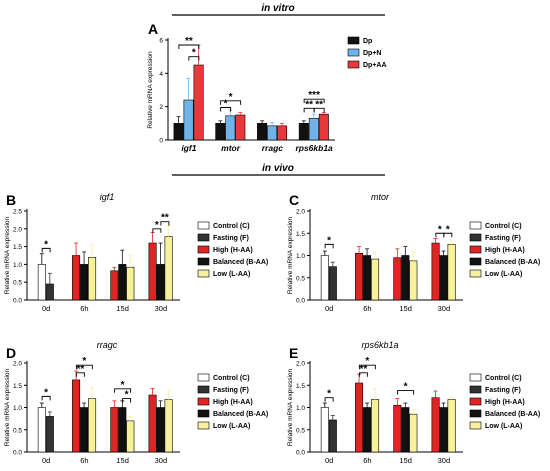  I want to click on panel-b-y-tick-label: 2.5, so click(17, 212).